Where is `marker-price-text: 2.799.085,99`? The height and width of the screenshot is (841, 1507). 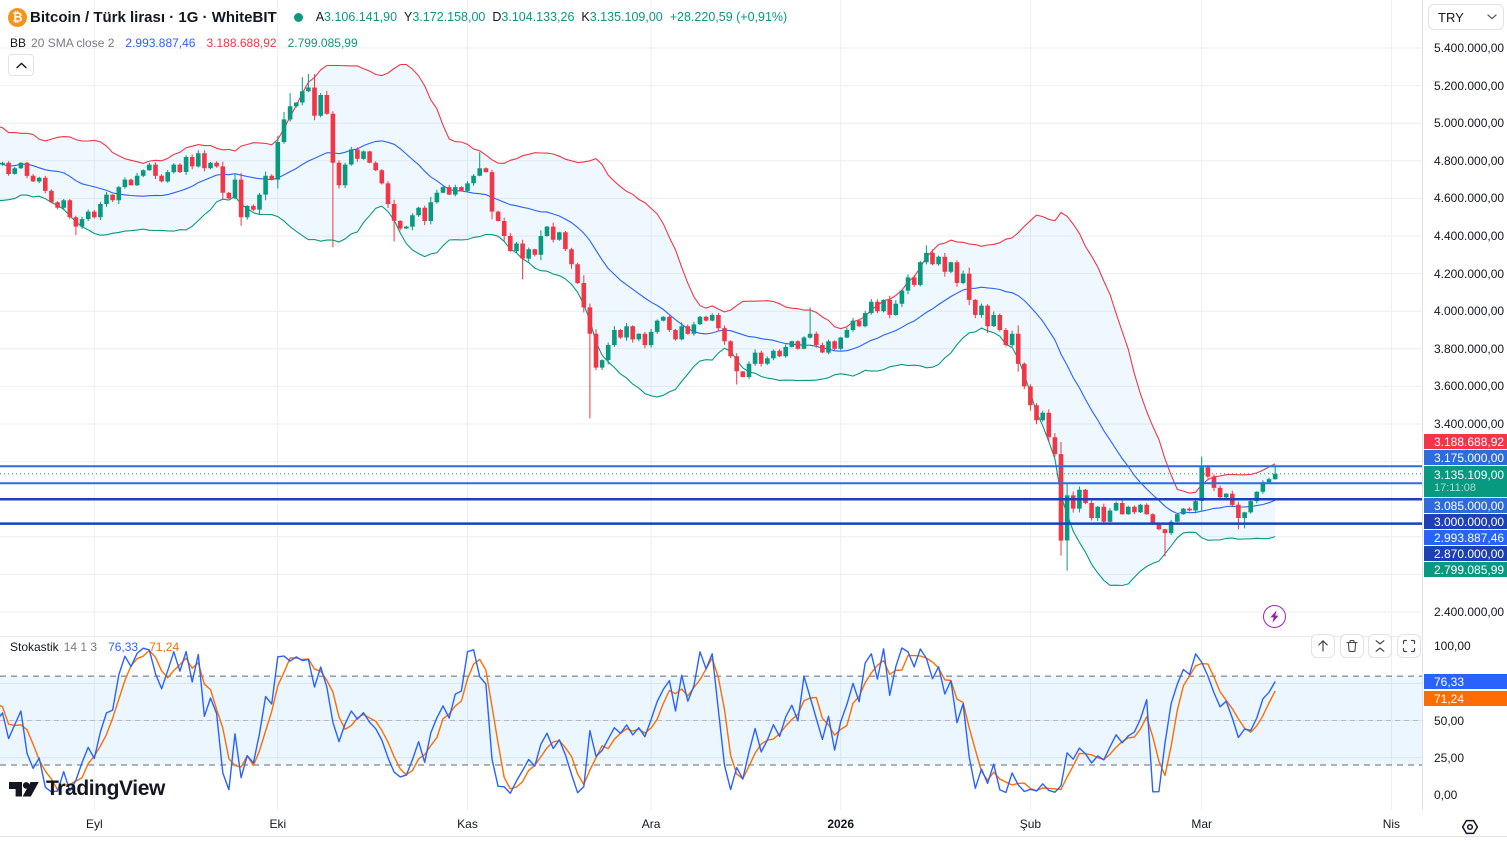
marker-price-text: 2.799.085,99 is located at coordinates (1469, 569).